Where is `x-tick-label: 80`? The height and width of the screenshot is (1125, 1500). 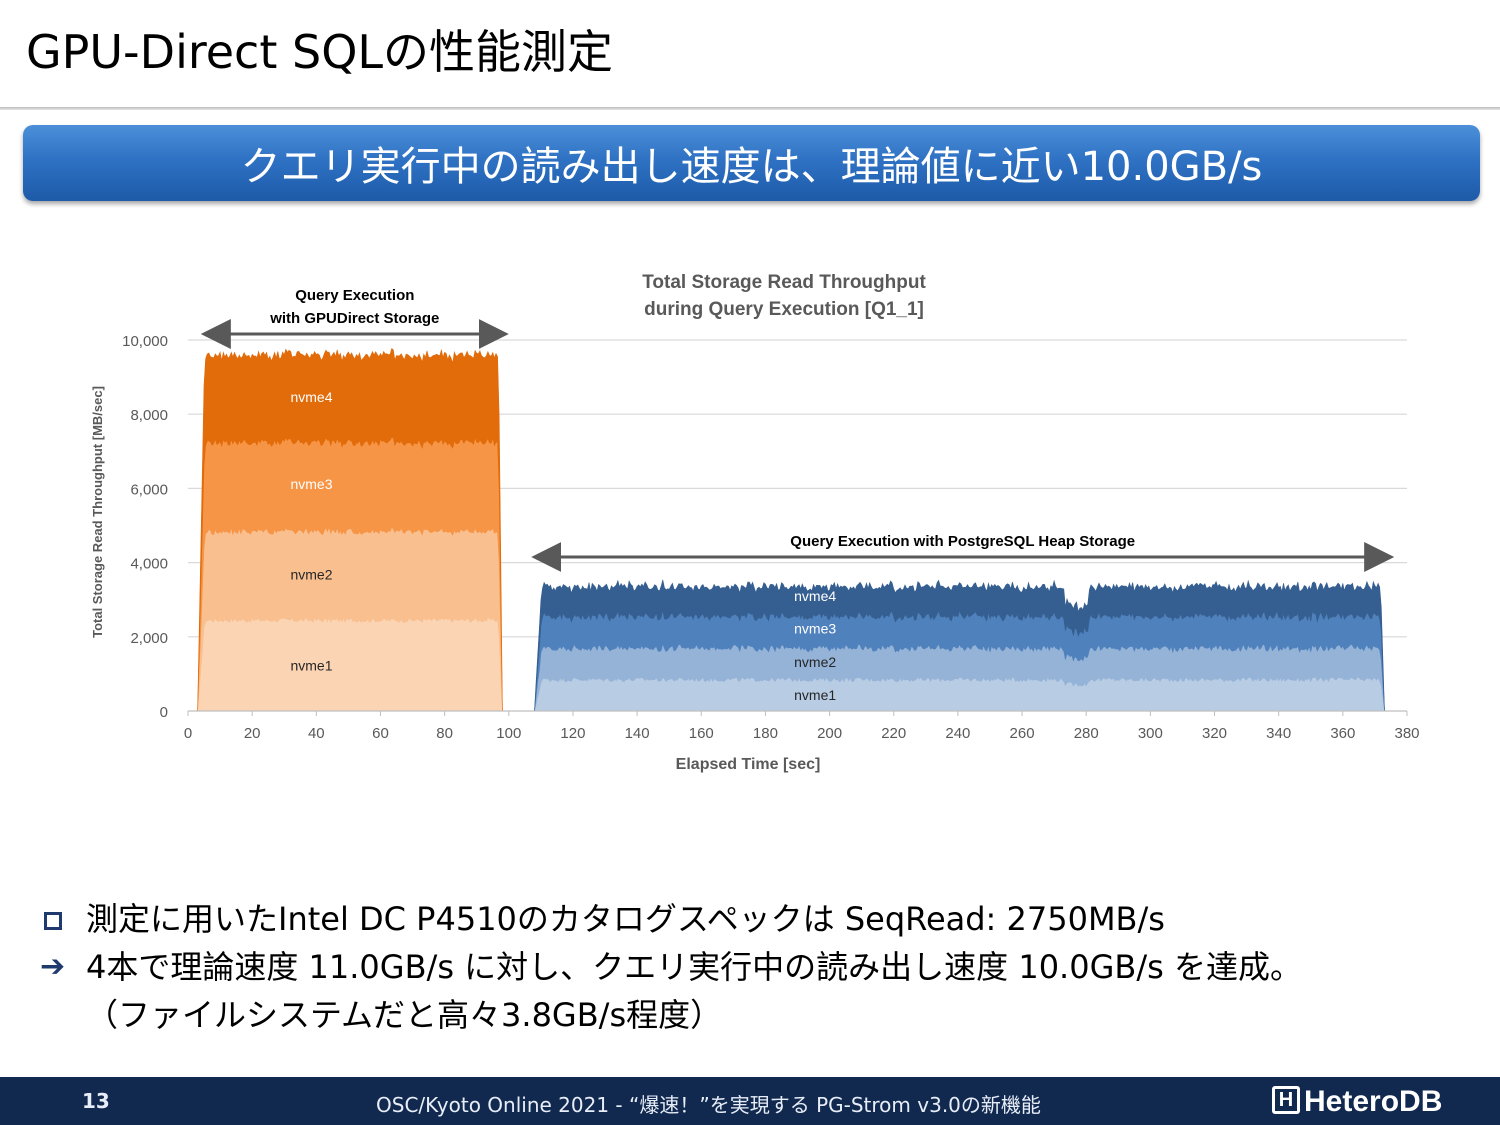 x-tick-label: 80 is located at coordinates (444, 733).